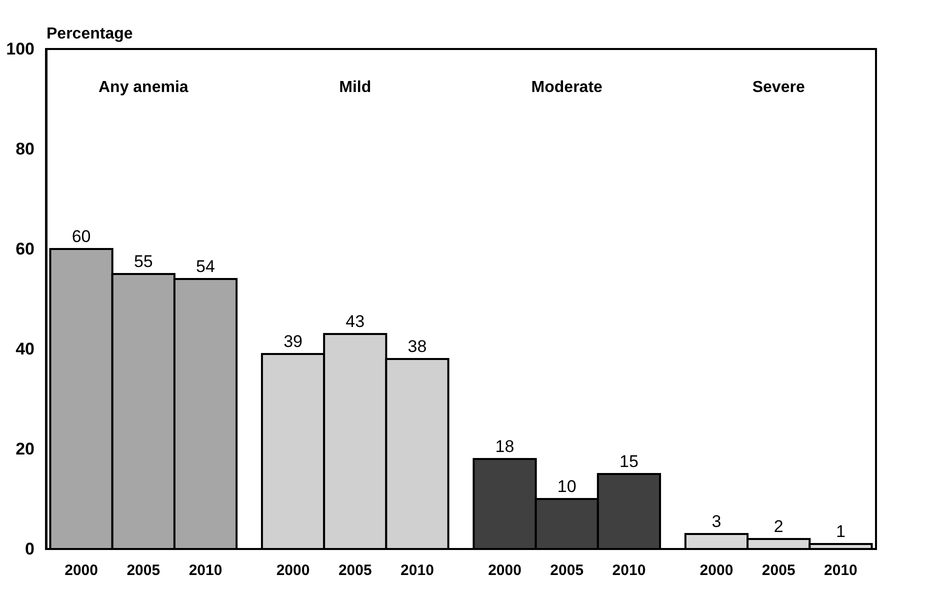 The image size is (947, 604). Describe the element at coordinates (29, 549) in the screenshot. I see `y-tick-label: 0` at that location.